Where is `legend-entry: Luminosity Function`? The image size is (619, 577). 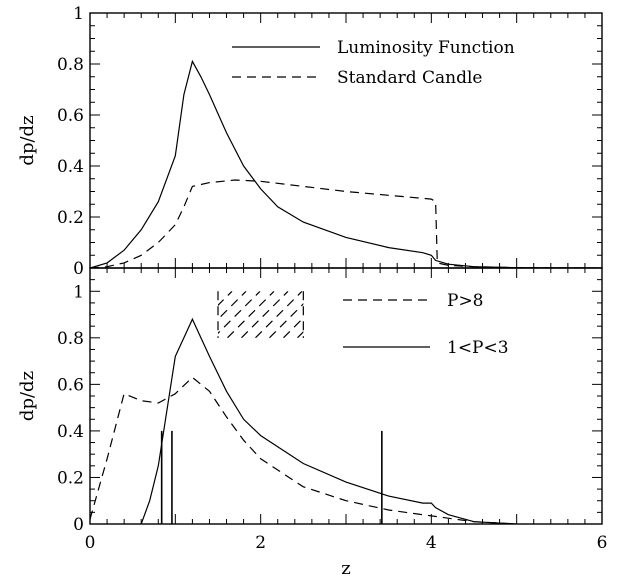
legend-entry: Luminosity Function is located at coordinates (426, 48).